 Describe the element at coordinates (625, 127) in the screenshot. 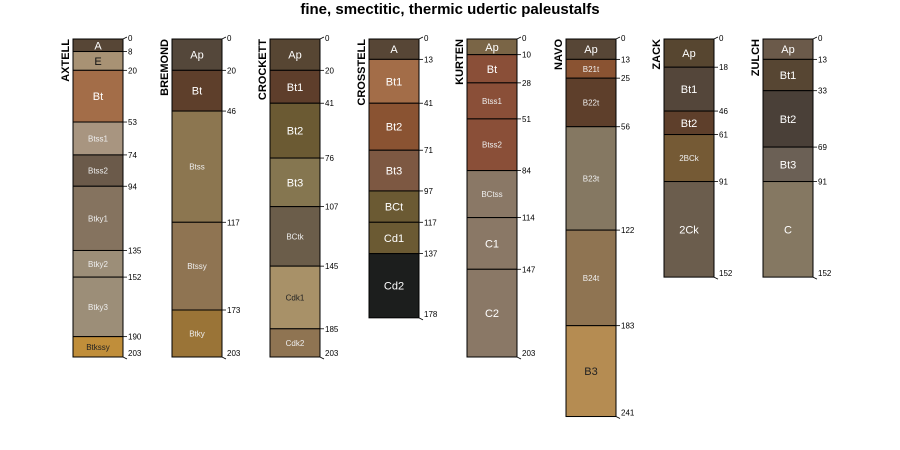

I see `depth-label: 56` at that location.